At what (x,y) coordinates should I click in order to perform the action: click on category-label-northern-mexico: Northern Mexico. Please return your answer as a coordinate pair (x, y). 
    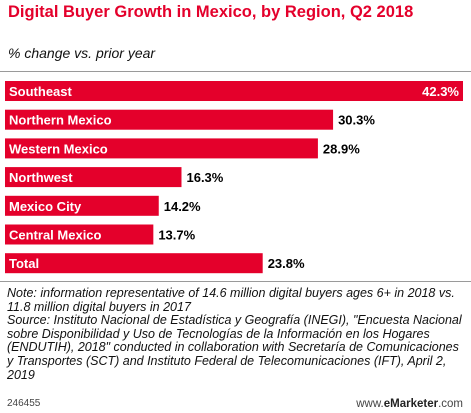
    Looking at the image, I should click on (60, 120).